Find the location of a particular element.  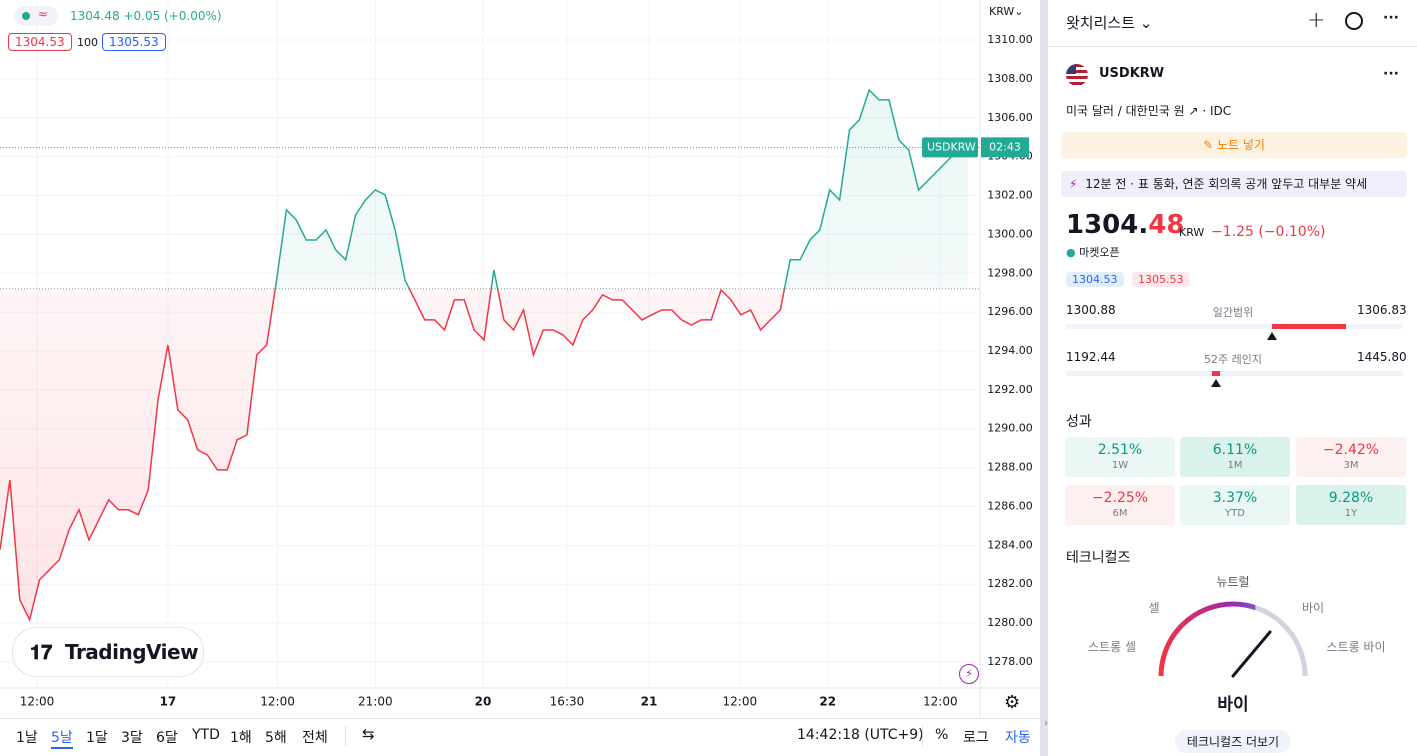

performance-cell: 3.37% YTD is located at coordinates (1235, 505).